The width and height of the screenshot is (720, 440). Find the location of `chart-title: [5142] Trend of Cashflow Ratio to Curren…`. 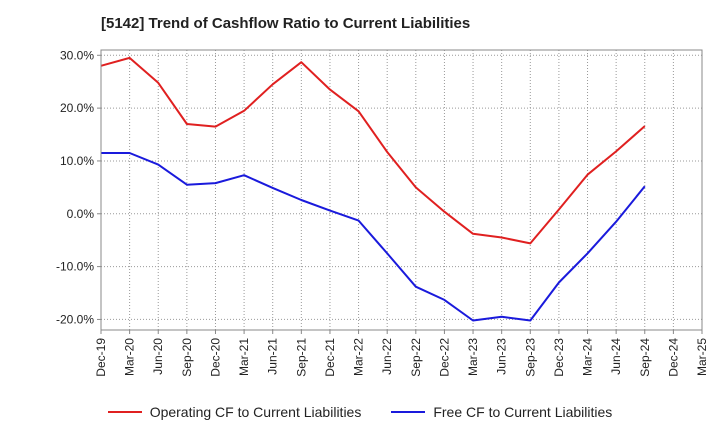

chart-title: [5142] Trend of Cashflow Ratio to Curren… is located at coordinates (286, 23).